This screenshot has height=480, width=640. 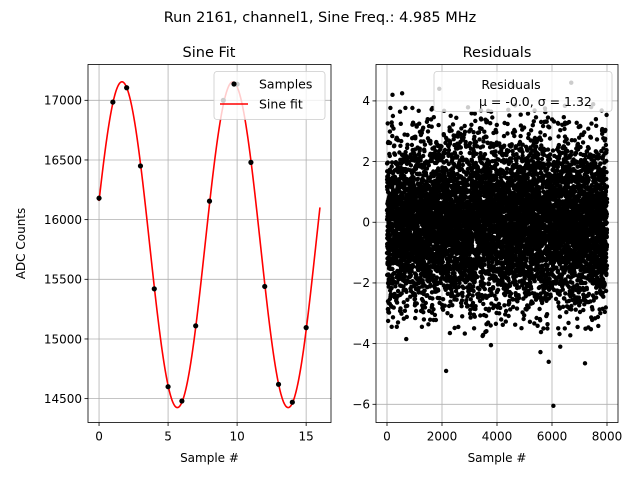 I want to click on sine-fit-xtick-label: 5, so click(x=168, y=437).